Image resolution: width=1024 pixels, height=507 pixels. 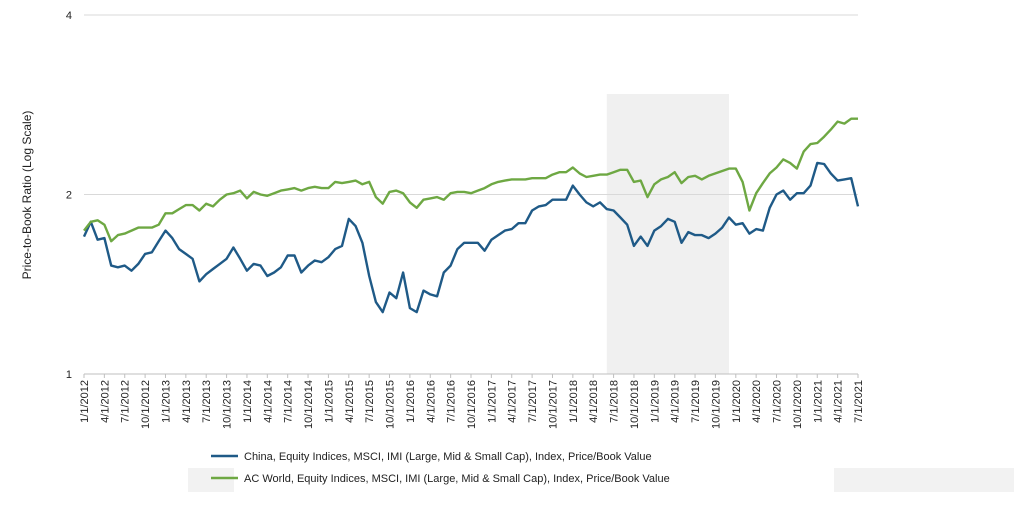 What do you see at coordinates (211, 480) in the screenshot?
I see `legend-backdrop-left` at bounding box center [211, 480].